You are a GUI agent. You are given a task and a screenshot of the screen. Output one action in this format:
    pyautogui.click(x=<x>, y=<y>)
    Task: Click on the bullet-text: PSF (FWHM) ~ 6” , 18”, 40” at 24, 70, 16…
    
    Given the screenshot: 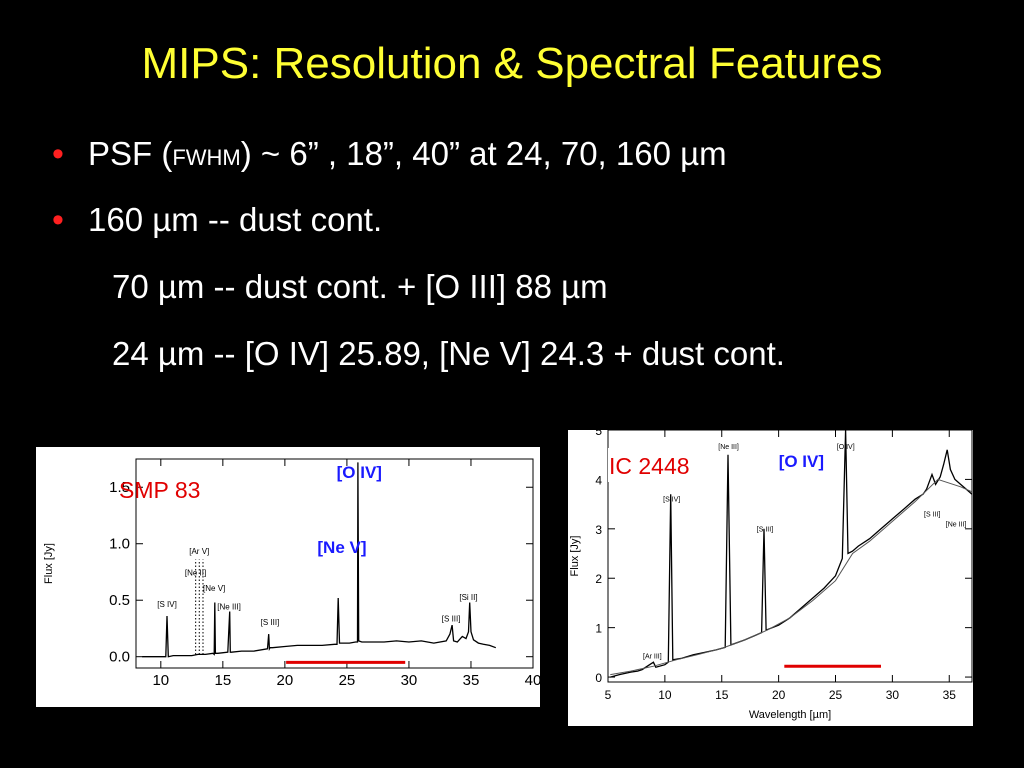 What is the action you would take?
    pyautogui.click(x=407, y=156)
    